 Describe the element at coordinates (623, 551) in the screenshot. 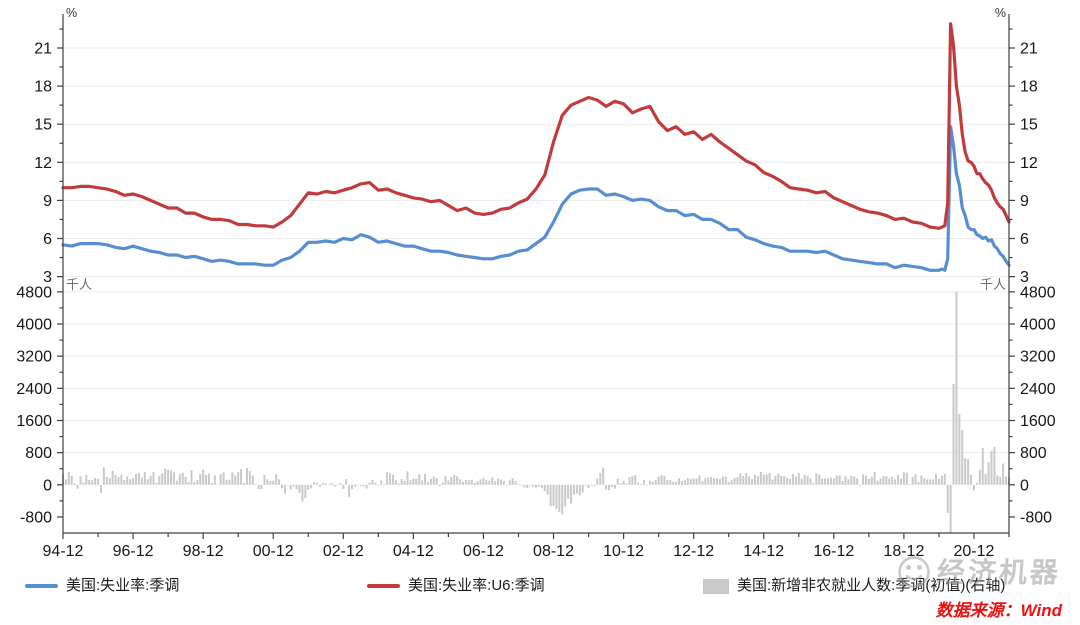

I see `svg-text: 10-12` at that location.